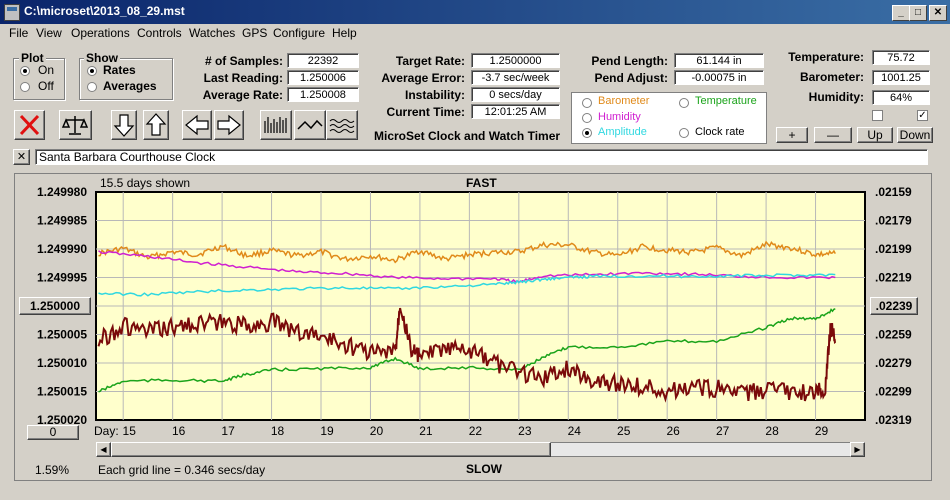 Image resolution: width=950 pixels, height=500 pixels. Describe the element at coordinates (32, 58) in the screenshot. I see `plot-group-label: Plot` at that location.